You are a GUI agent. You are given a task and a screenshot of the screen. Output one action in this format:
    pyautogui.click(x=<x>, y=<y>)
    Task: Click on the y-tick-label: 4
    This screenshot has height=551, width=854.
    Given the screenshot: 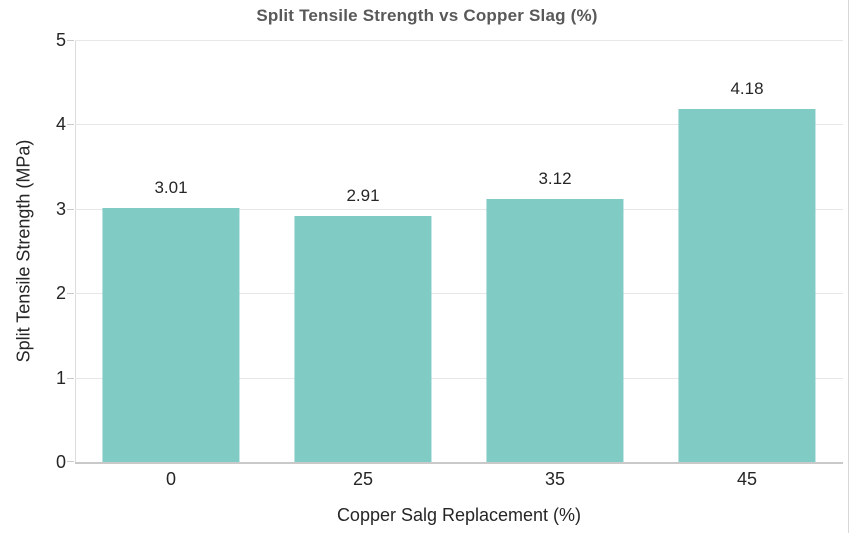 What is the action you would take?
    pyautogui.click(x=60, y=124)
    